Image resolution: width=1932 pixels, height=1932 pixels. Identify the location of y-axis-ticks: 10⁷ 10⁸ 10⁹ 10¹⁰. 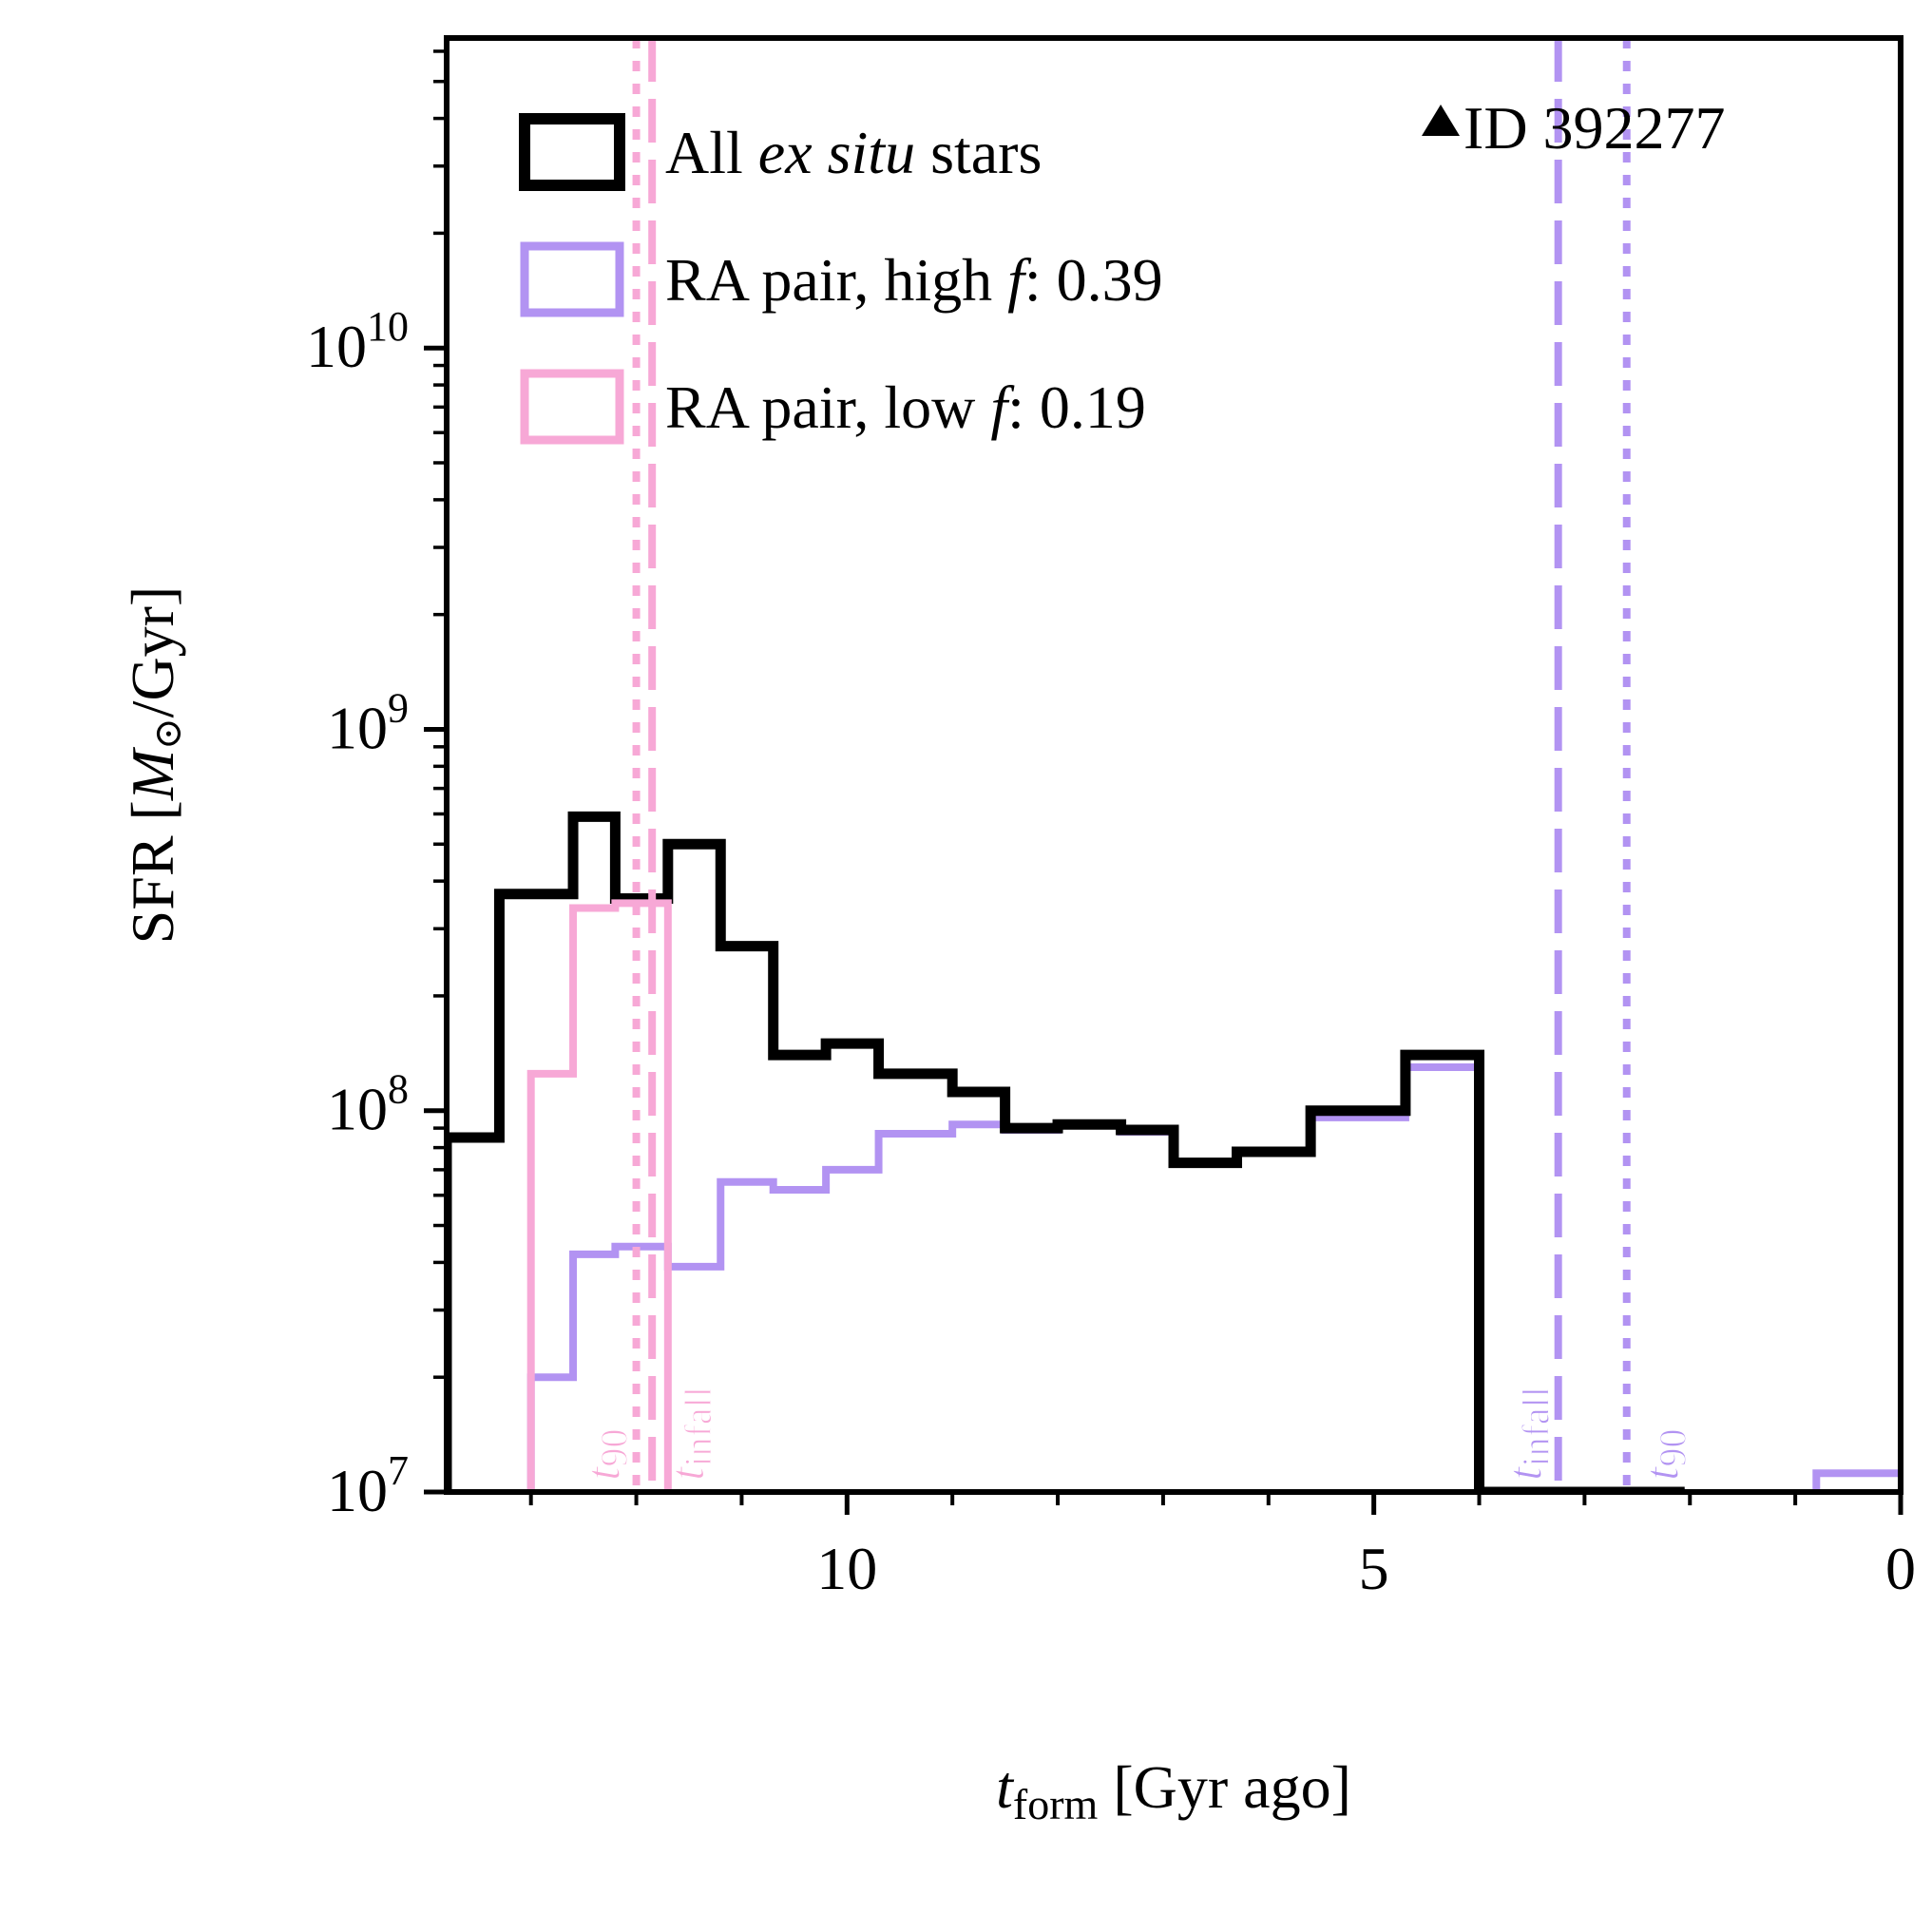
(376, 786).